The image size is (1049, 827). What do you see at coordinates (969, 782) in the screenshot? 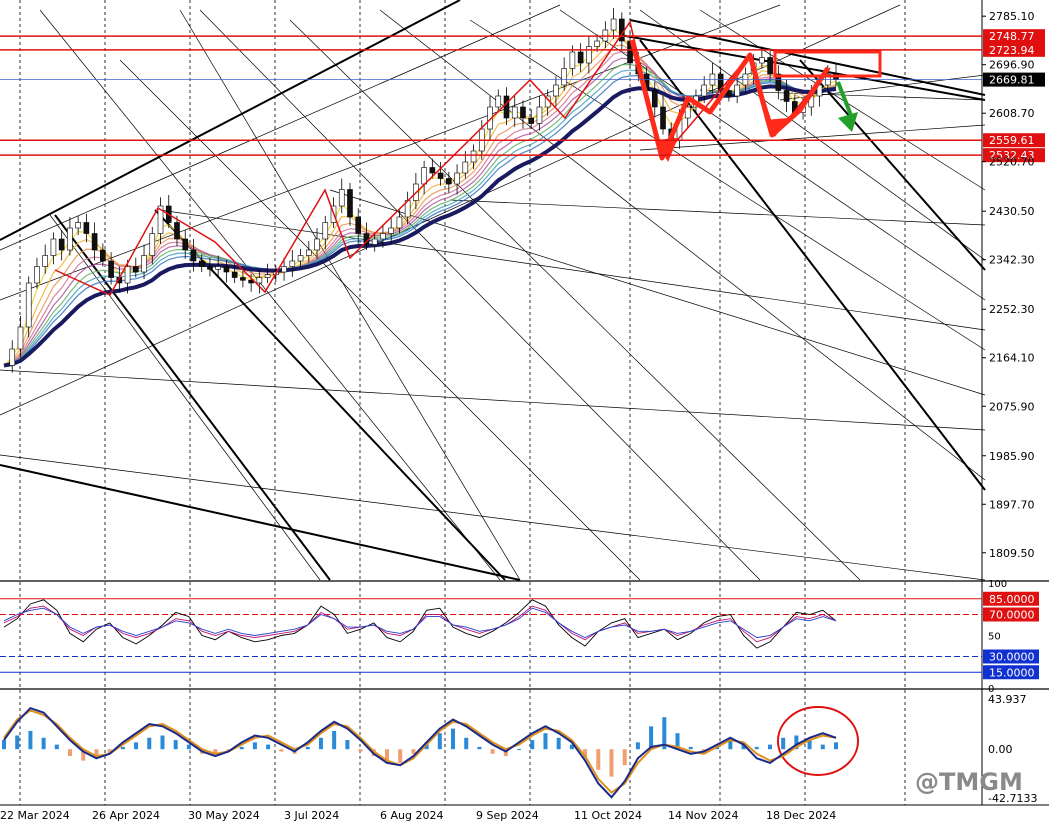
I see `watermark-handle: @TMGM` at bounding box center [969, 782].